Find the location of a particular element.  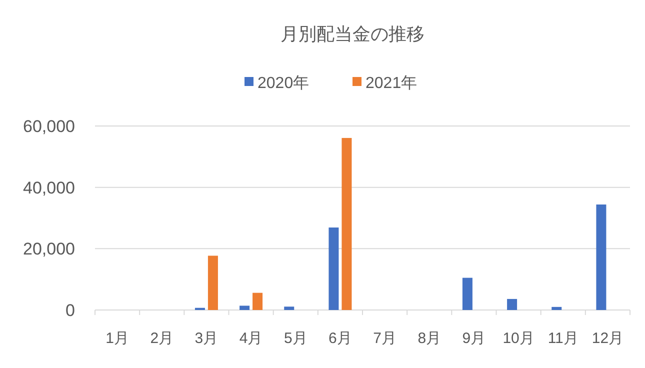

x-tick-label: 4月 is located at coordinates (251, 338).